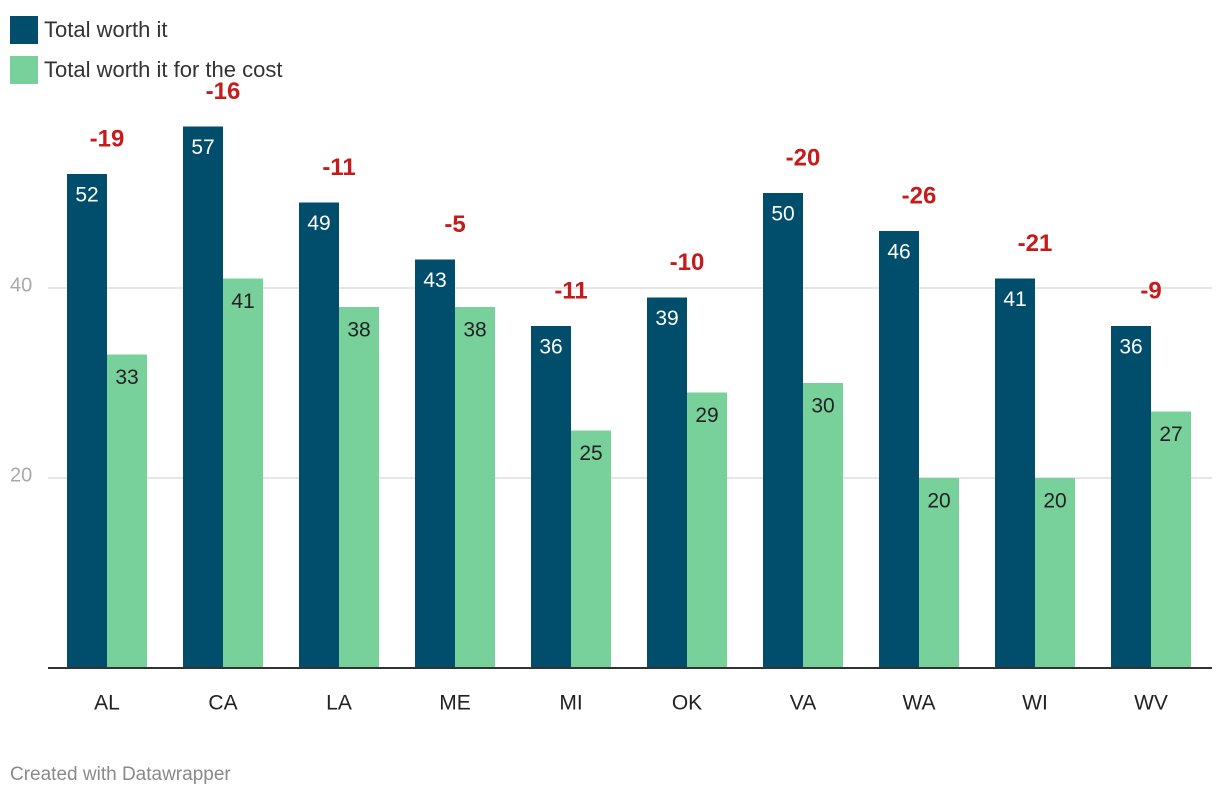  What do you see at coordinates (550, 347) in the screenshot?
I see `data-label-worth-it-mi: 36` at bounding box center [550, 347].